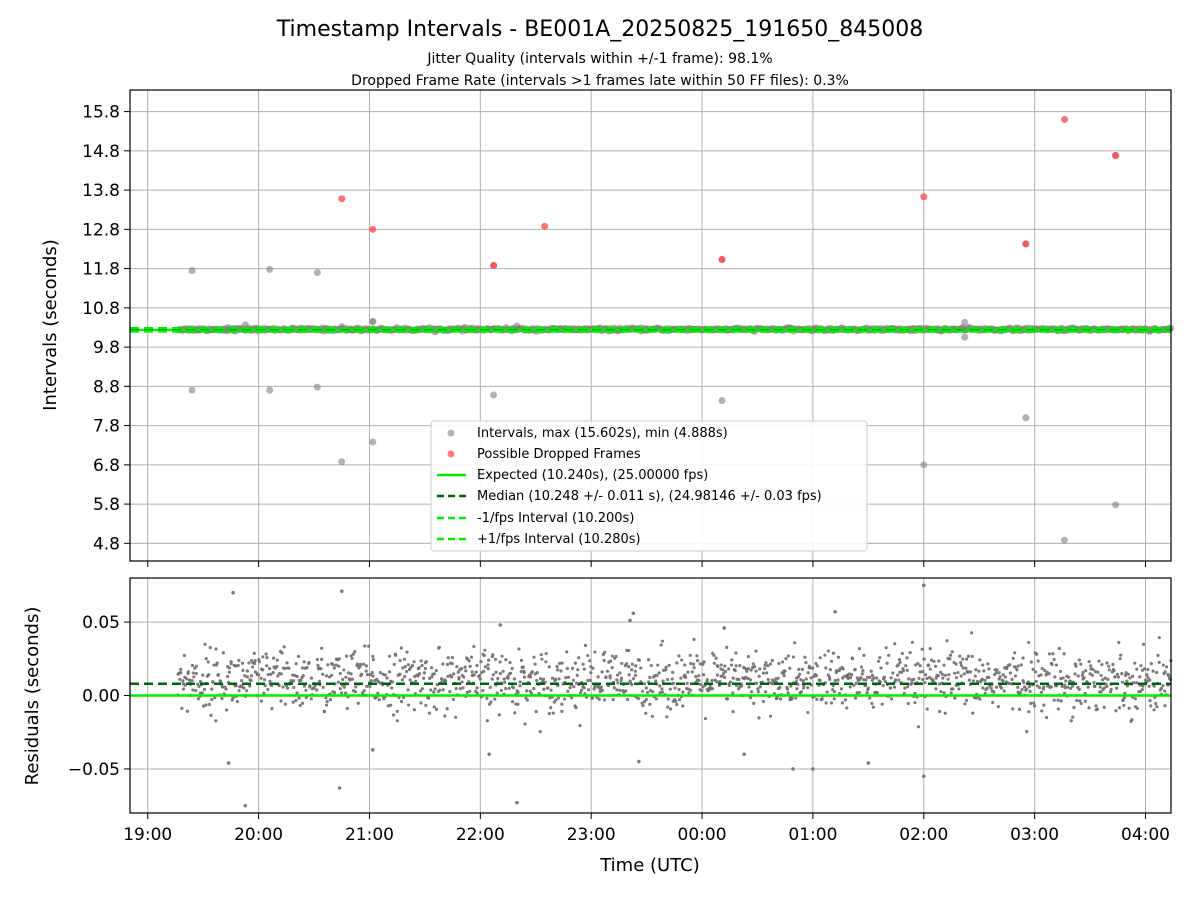  What do you see at coordinates (592, 475) in the screenshot?
I see `legend-label-expected: Expected (10.240s), (25.00000 fps)` at bounding box center [592, 475].